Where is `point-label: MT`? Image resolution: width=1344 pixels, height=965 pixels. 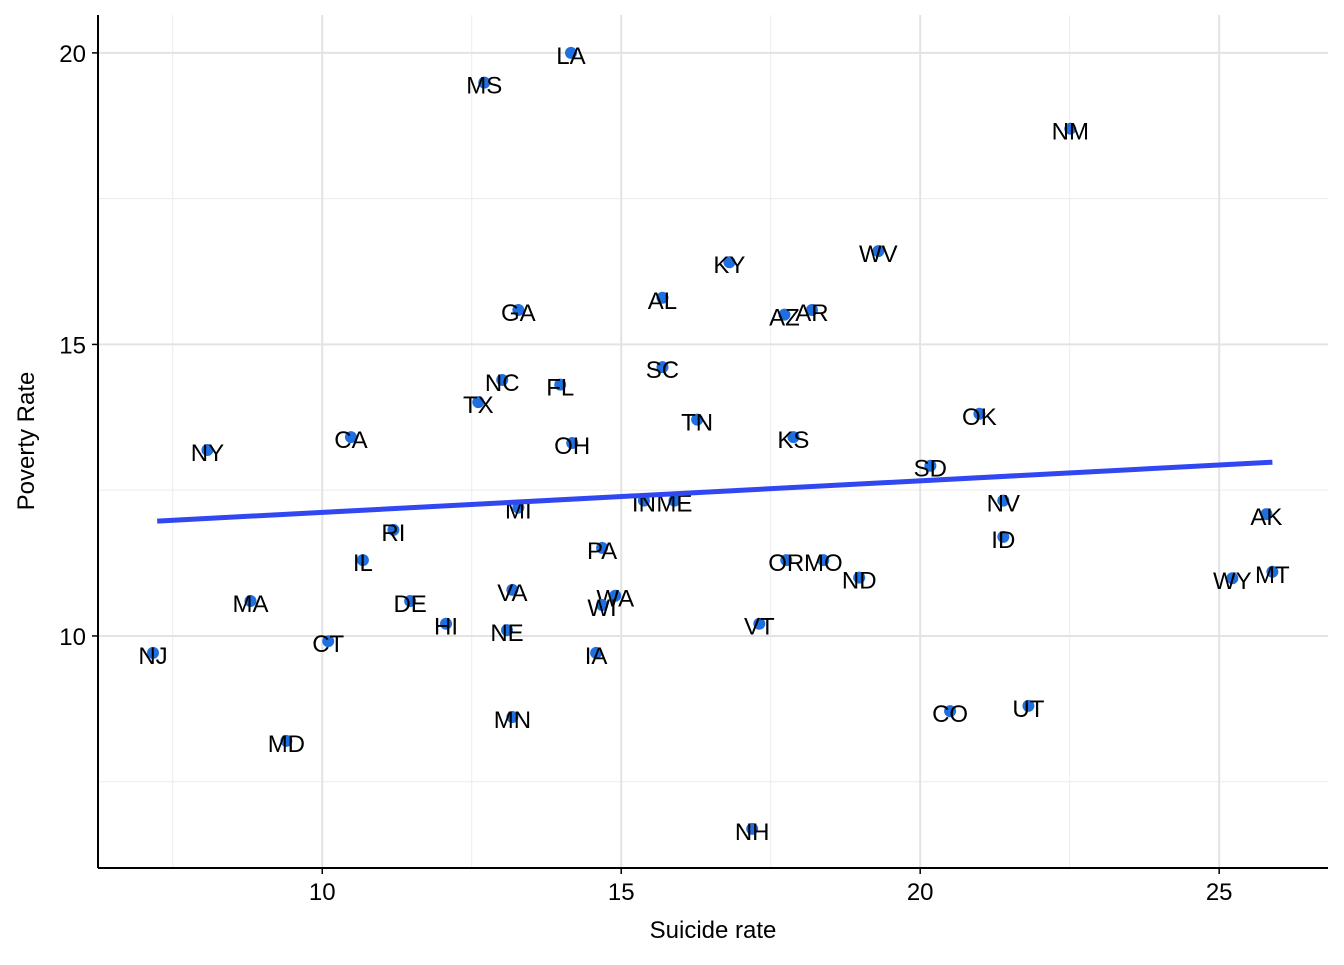 point-label: MT is located at coordinates (1272, 575).